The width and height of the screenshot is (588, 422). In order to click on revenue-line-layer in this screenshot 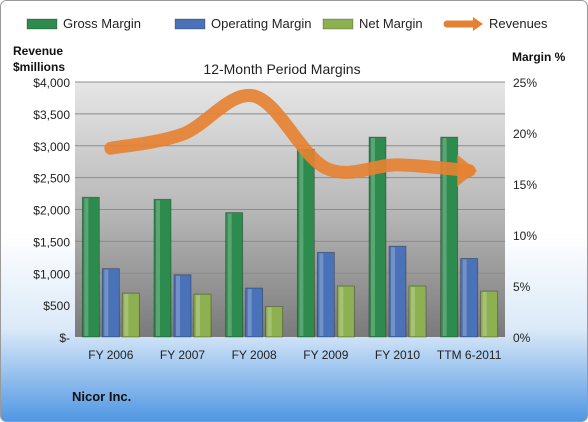, I will do `click(291, 138)`.